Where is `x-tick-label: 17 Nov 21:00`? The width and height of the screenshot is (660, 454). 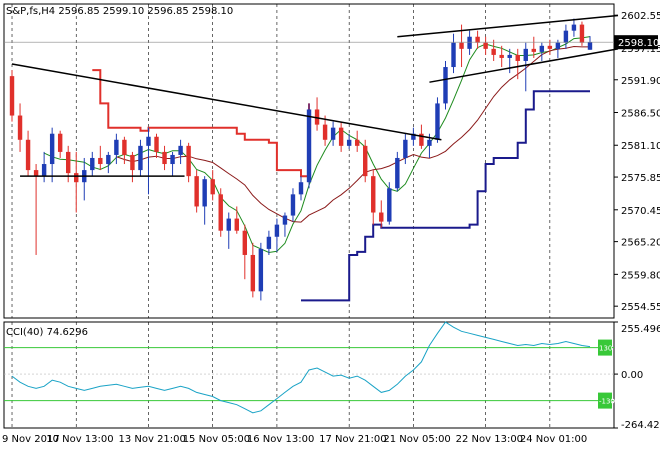
x-tick-label: 17 Nov 21:00 is located at coordinates (352, 439).